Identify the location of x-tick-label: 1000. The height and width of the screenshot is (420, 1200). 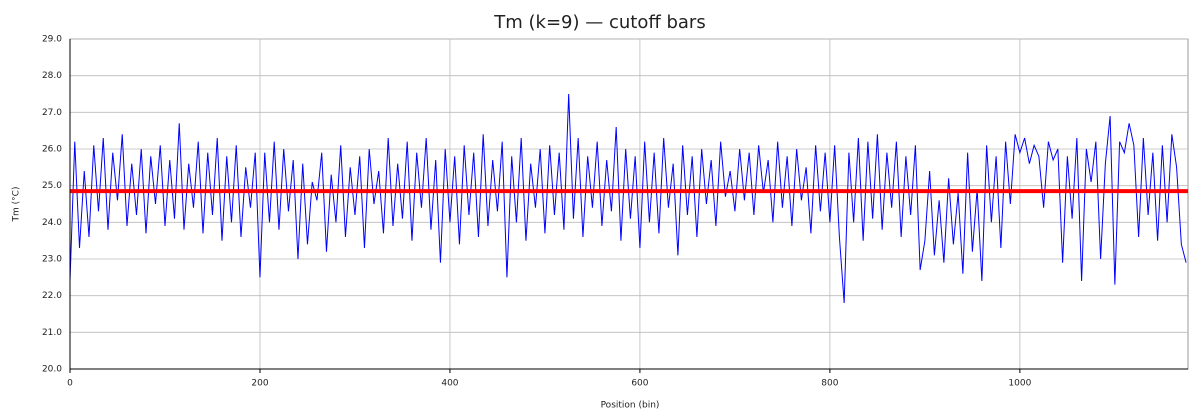
(1019, 384).